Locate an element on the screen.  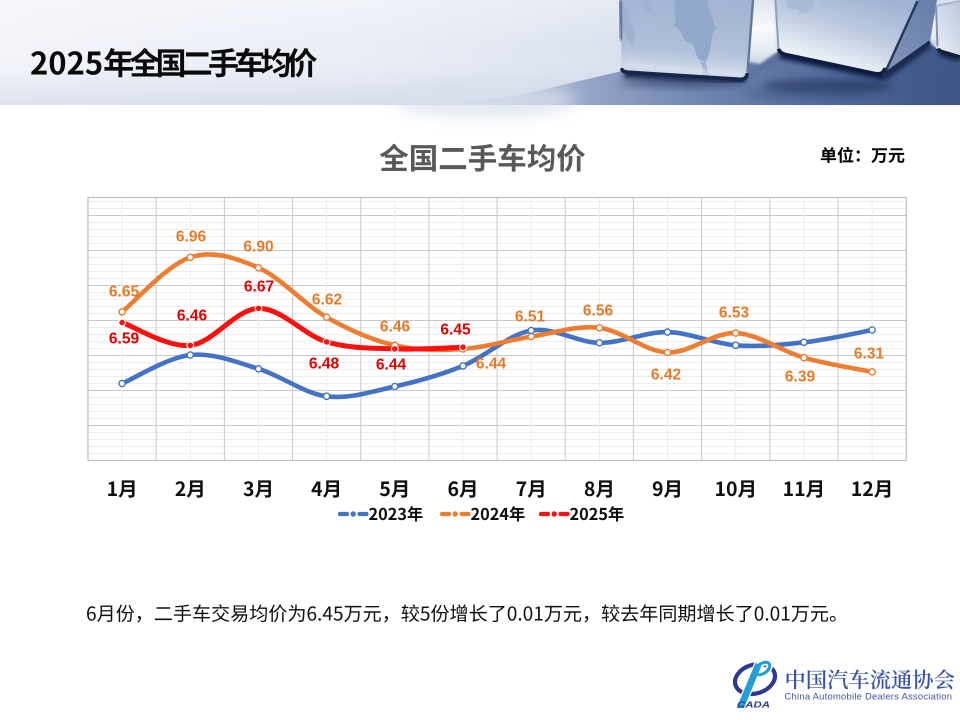
svg-text: 6.48 is located at coordinates (324, 363).